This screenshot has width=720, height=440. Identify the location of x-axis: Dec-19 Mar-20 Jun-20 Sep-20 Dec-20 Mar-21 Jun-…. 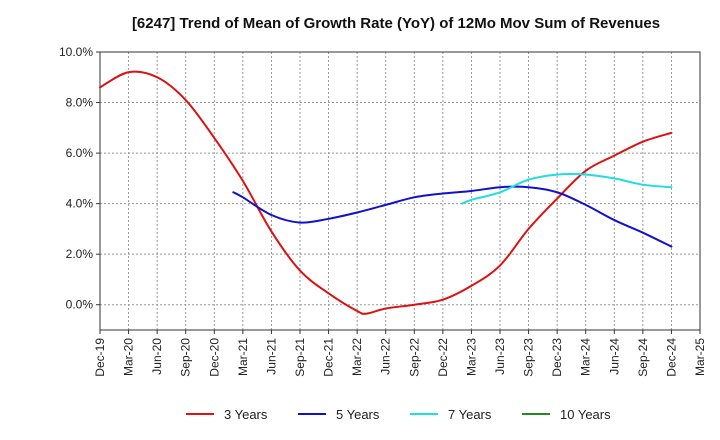
(400, 353).